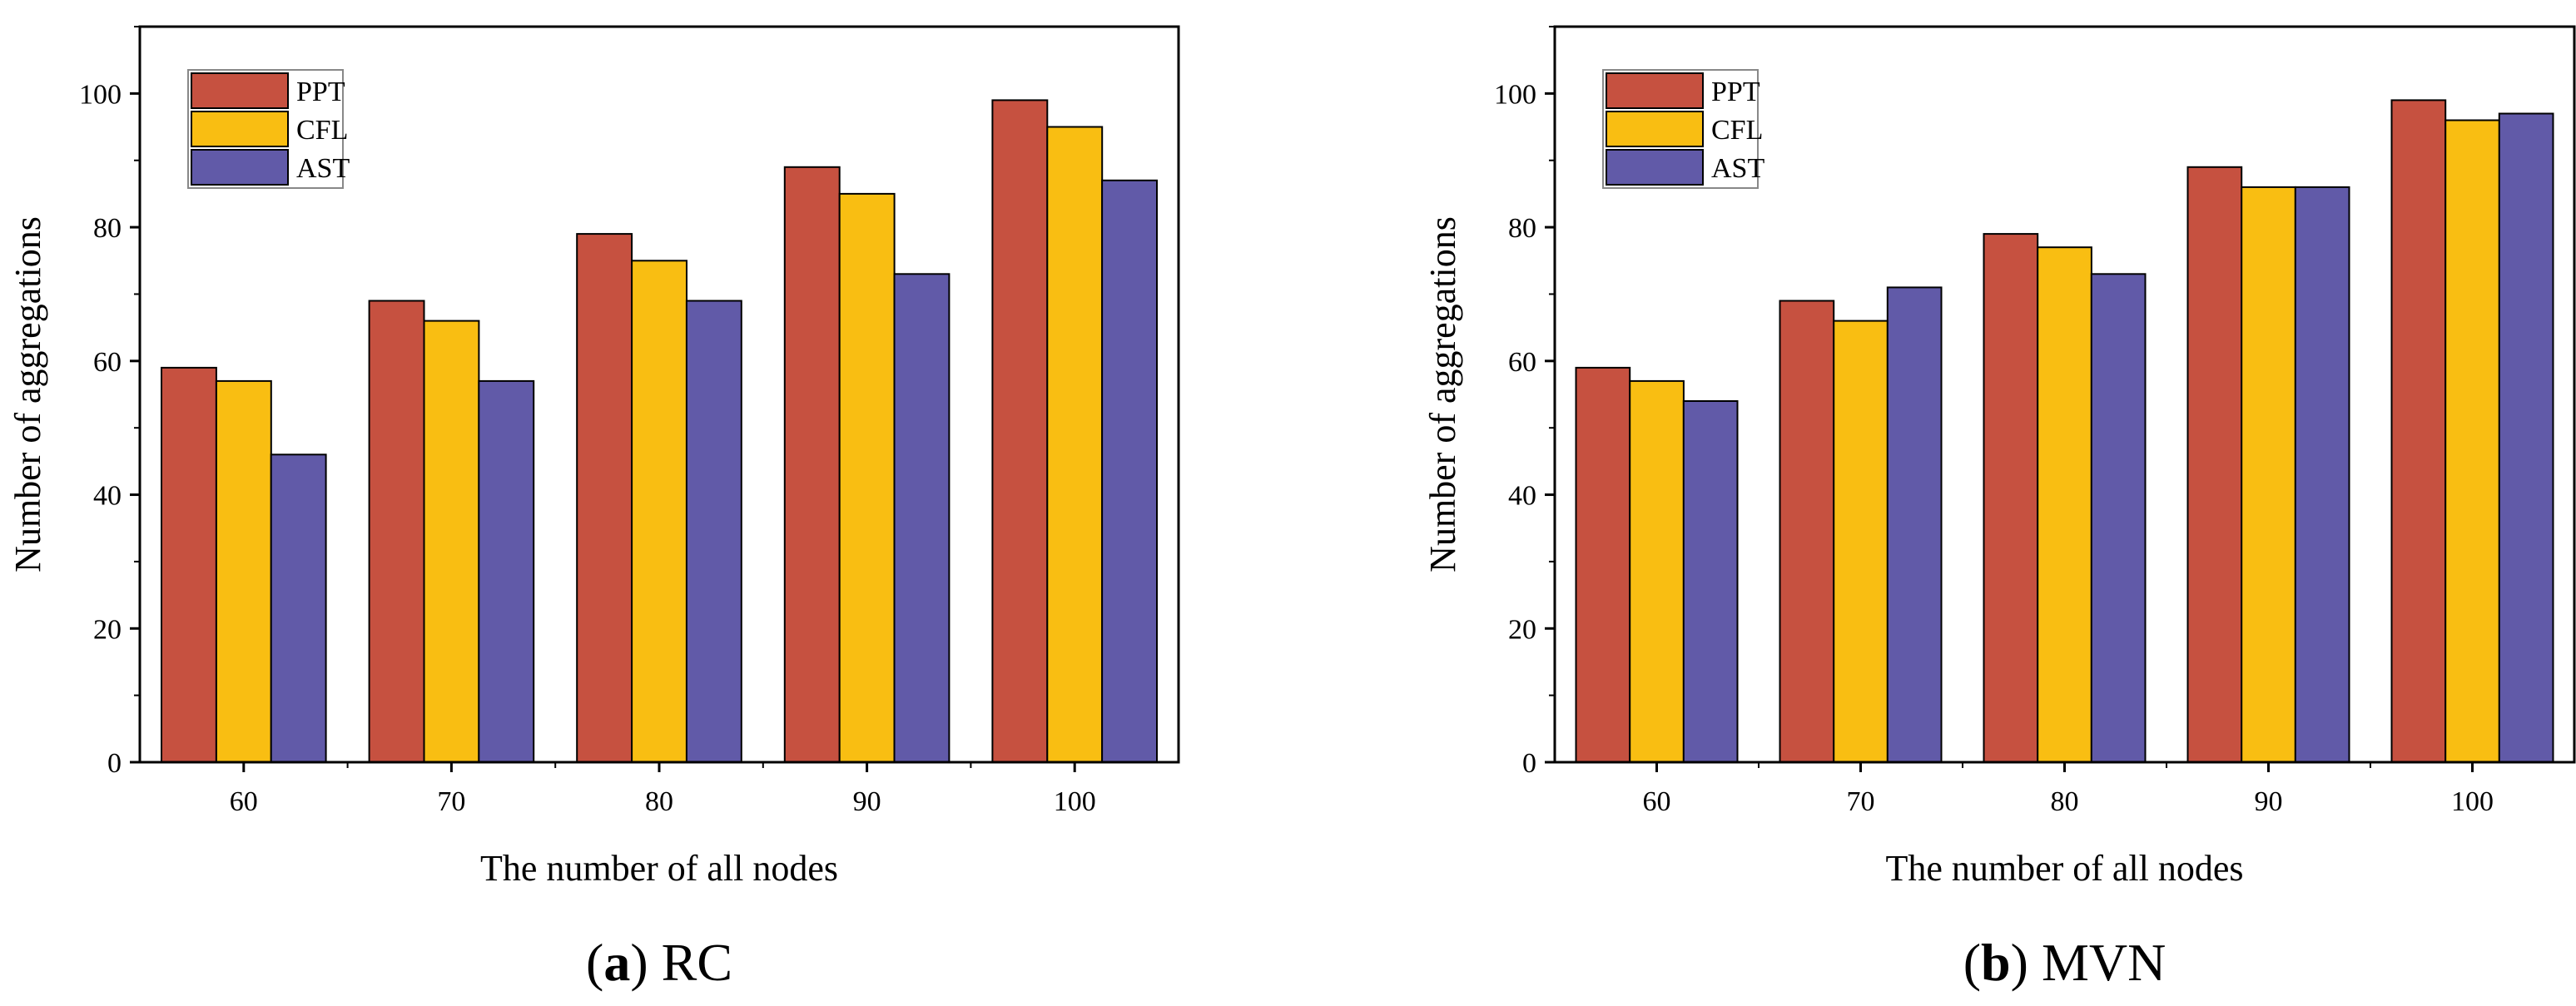 The height and width of the screenshot is (1006, 2576). Describe the element at coordinates (1657, 801) in the screenshot. I see `chart-b-xtick-label-60: 60` at that location.